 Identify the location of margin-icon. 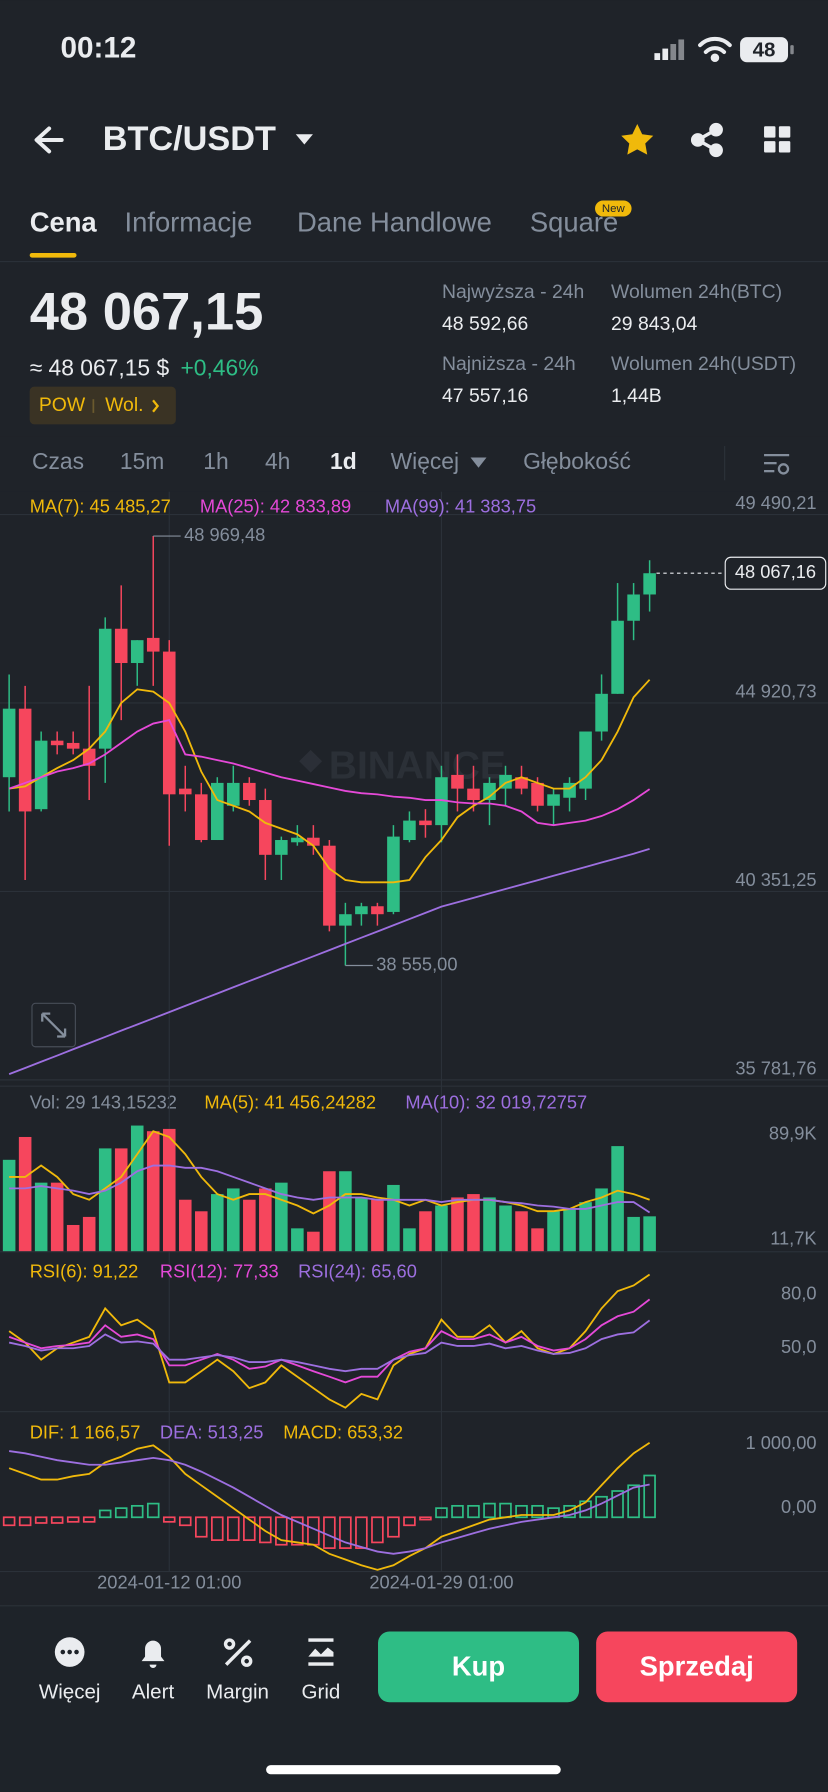
(238, 1652).